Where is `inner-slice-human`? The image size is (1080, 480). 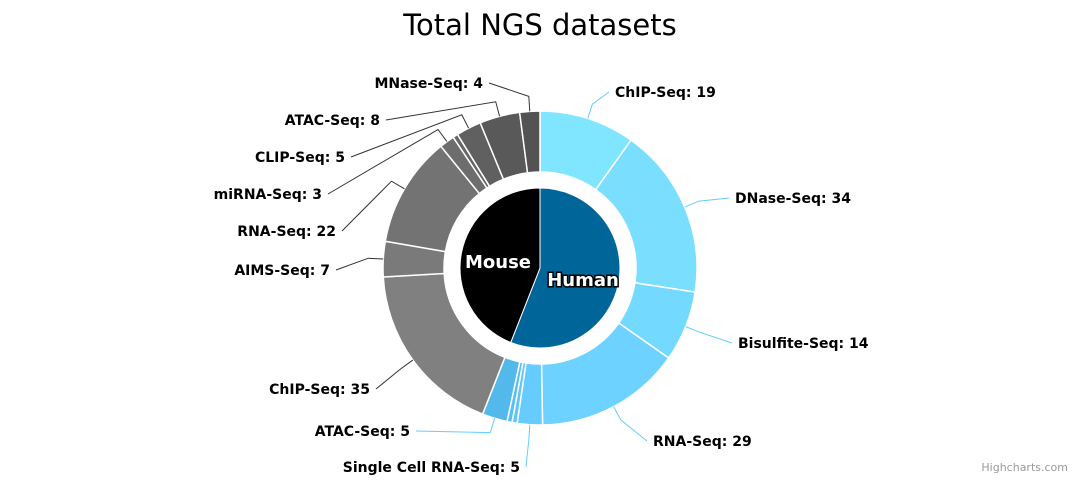 inner-slice-human is located at coordinates (565, 268).